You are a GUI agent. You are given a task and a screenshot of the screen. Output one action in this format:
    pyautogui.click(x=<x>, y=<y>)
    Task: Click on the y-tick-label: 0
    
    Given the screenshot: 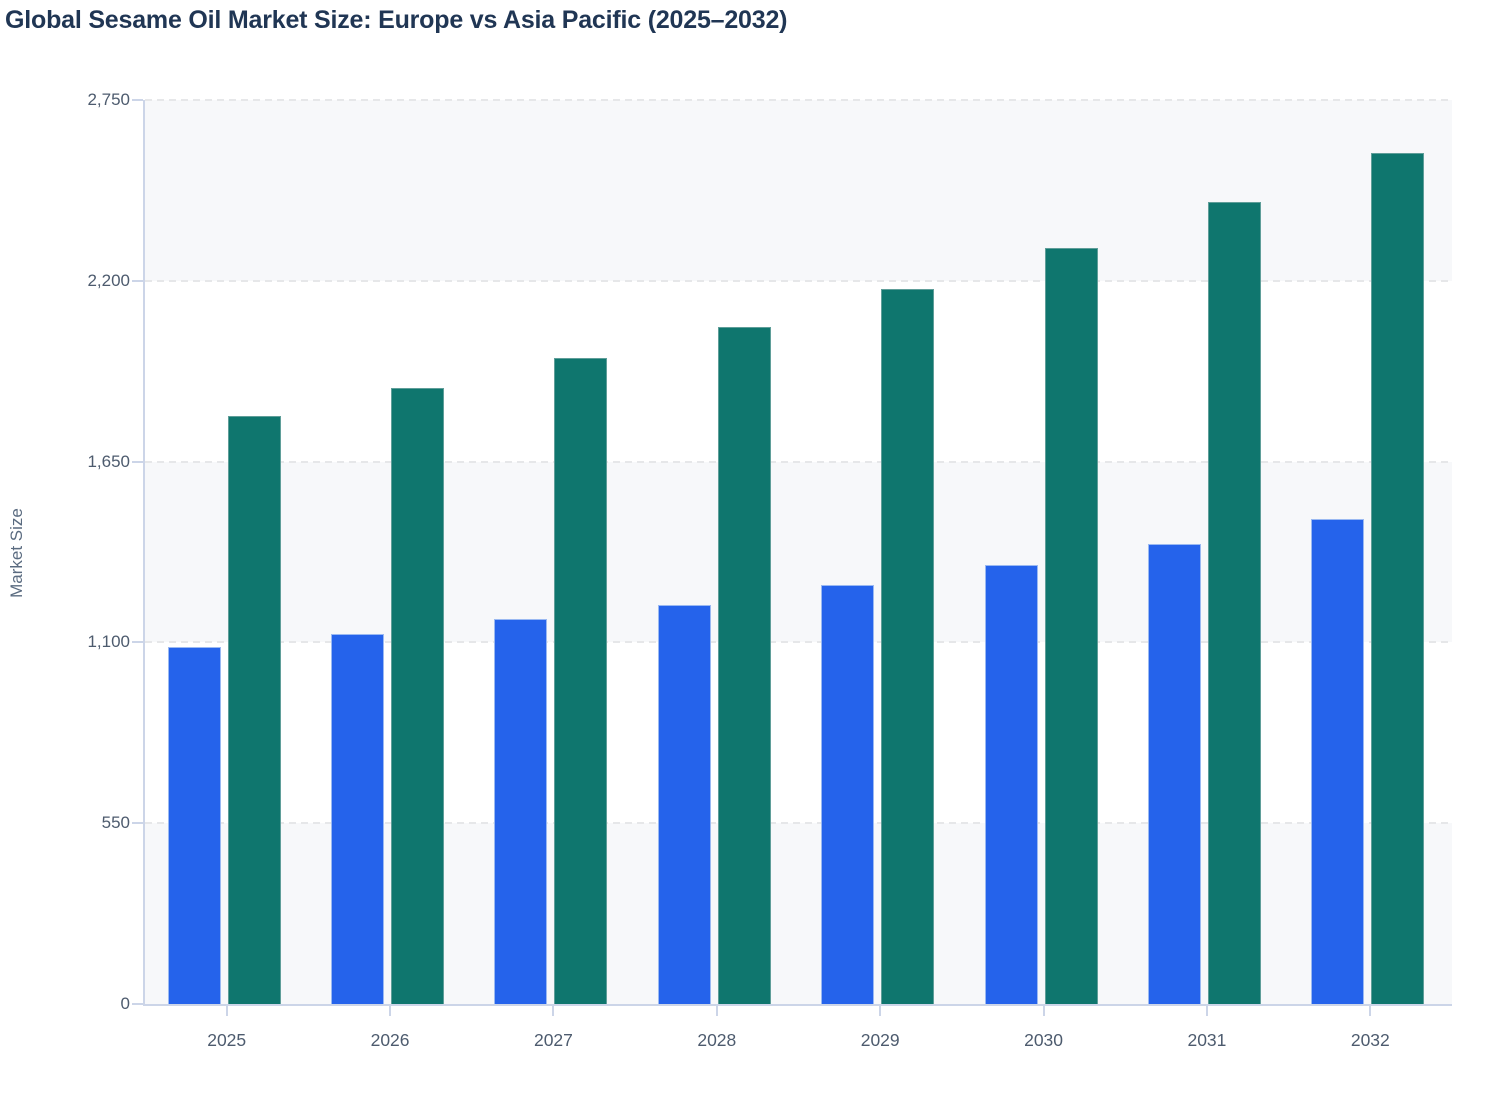 What is the action you would take?
    pyautogui.click(x=125, y=1003)
    